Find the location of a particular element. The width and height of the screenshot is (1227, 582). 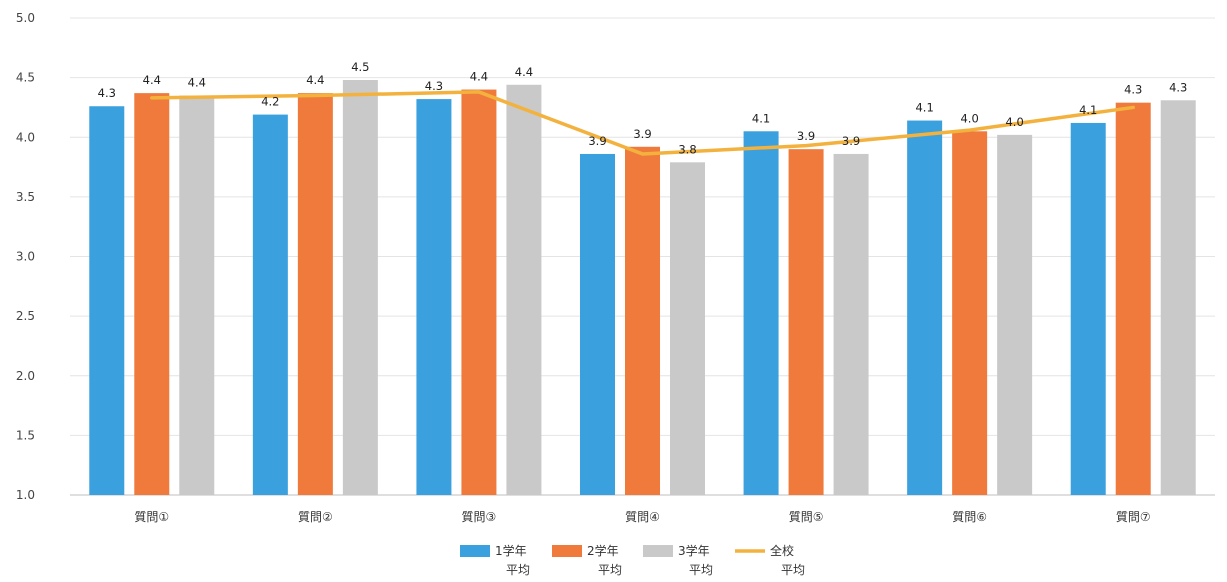

x-tick-label: 質問⑤ is located at coordinates (806, 516).